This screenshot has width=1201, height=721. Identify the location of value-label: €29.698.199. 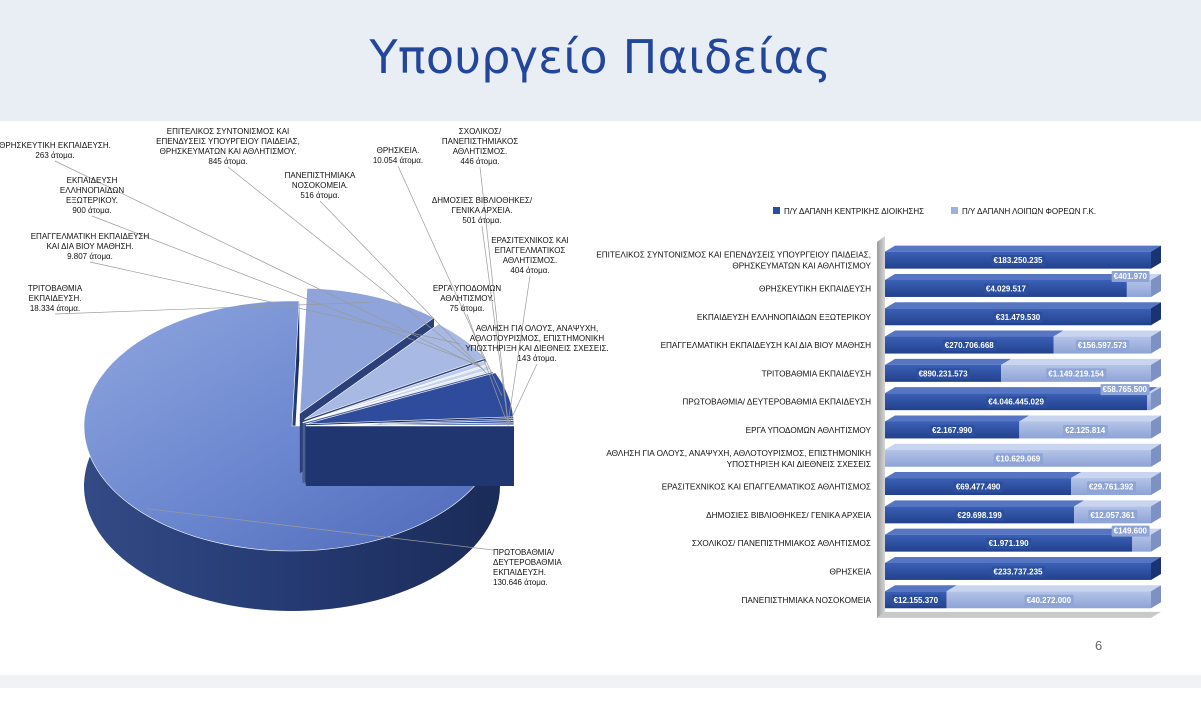
(979, 515).